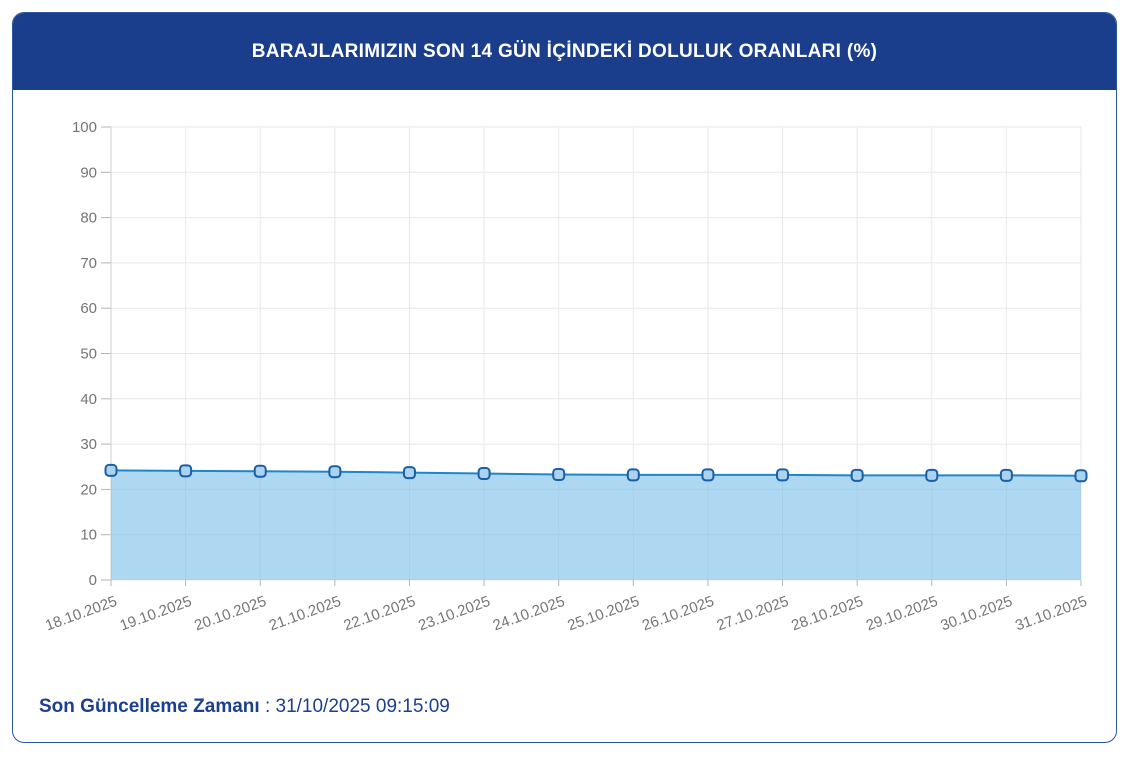 The image size is (1132, 773). What do you see at coordinates (230, 614) in the screenshot?
I see `x-axis-label: 20.10.2025` at bounding box center [230, 614].